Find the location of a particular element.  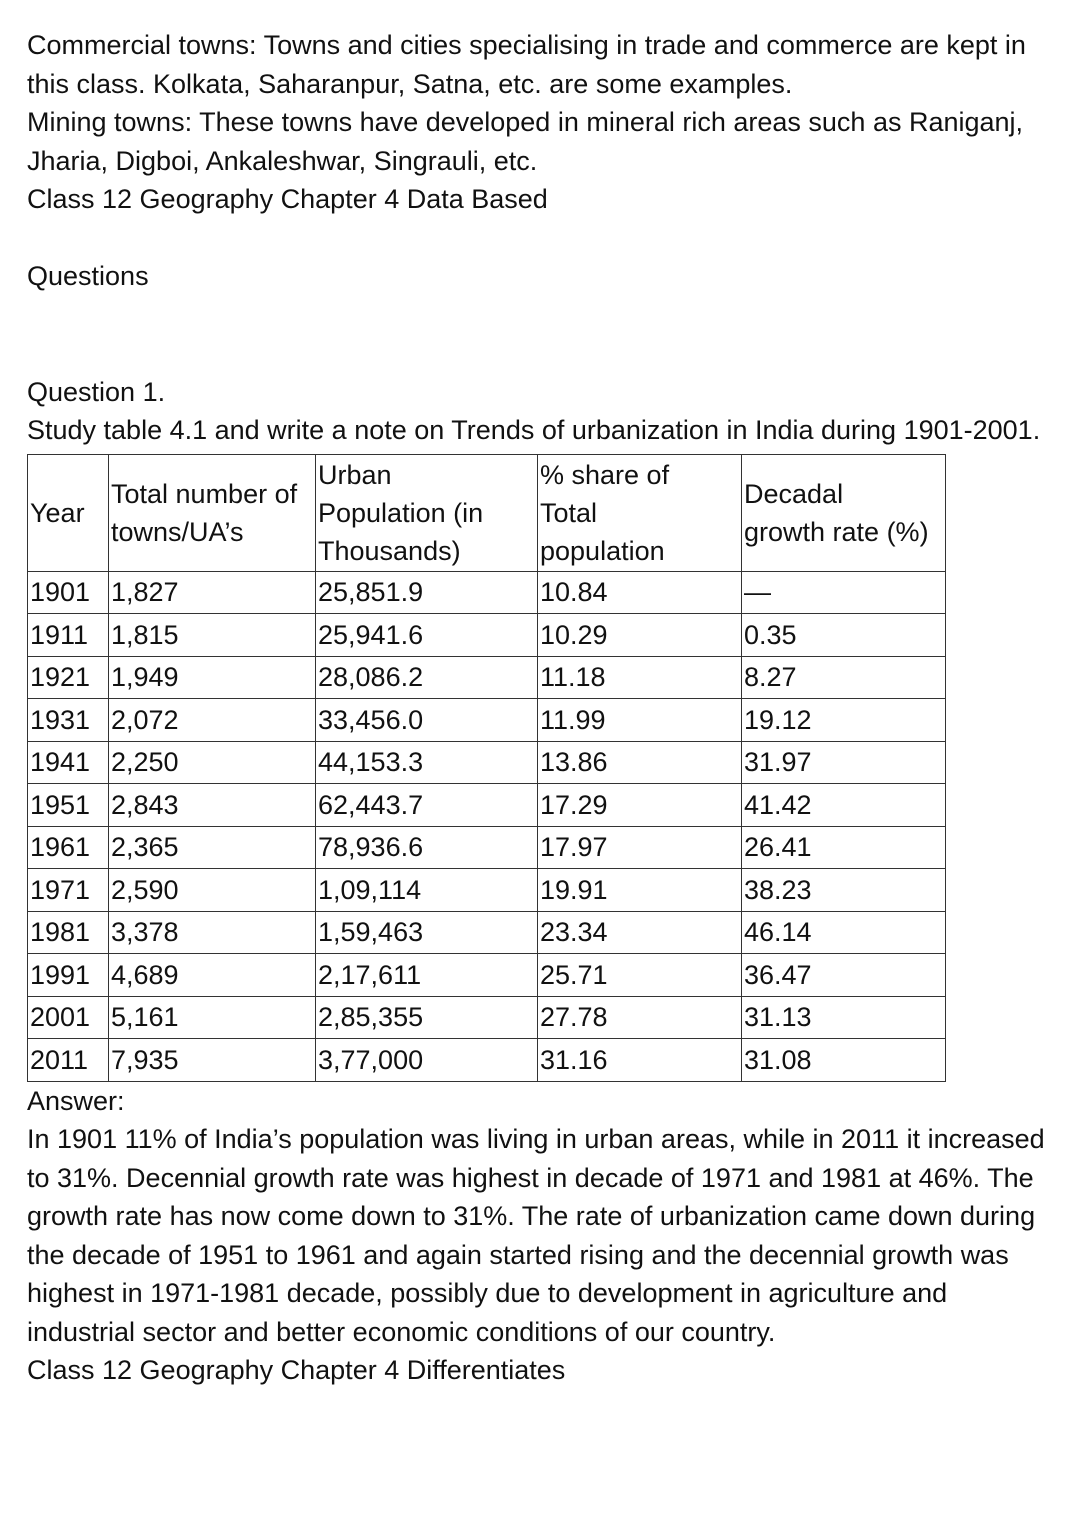

cell-towns: 7,935 is located at coordinates (212, 1060).